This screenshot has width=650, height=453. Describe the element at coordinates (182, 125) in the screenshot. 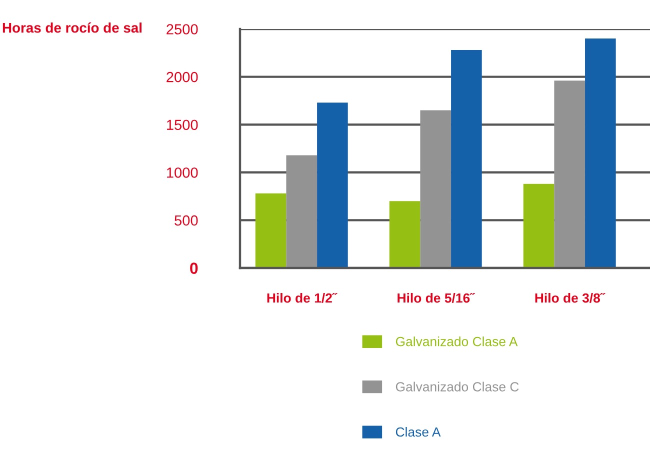

I see `y-tick-label: 1500` at that location.